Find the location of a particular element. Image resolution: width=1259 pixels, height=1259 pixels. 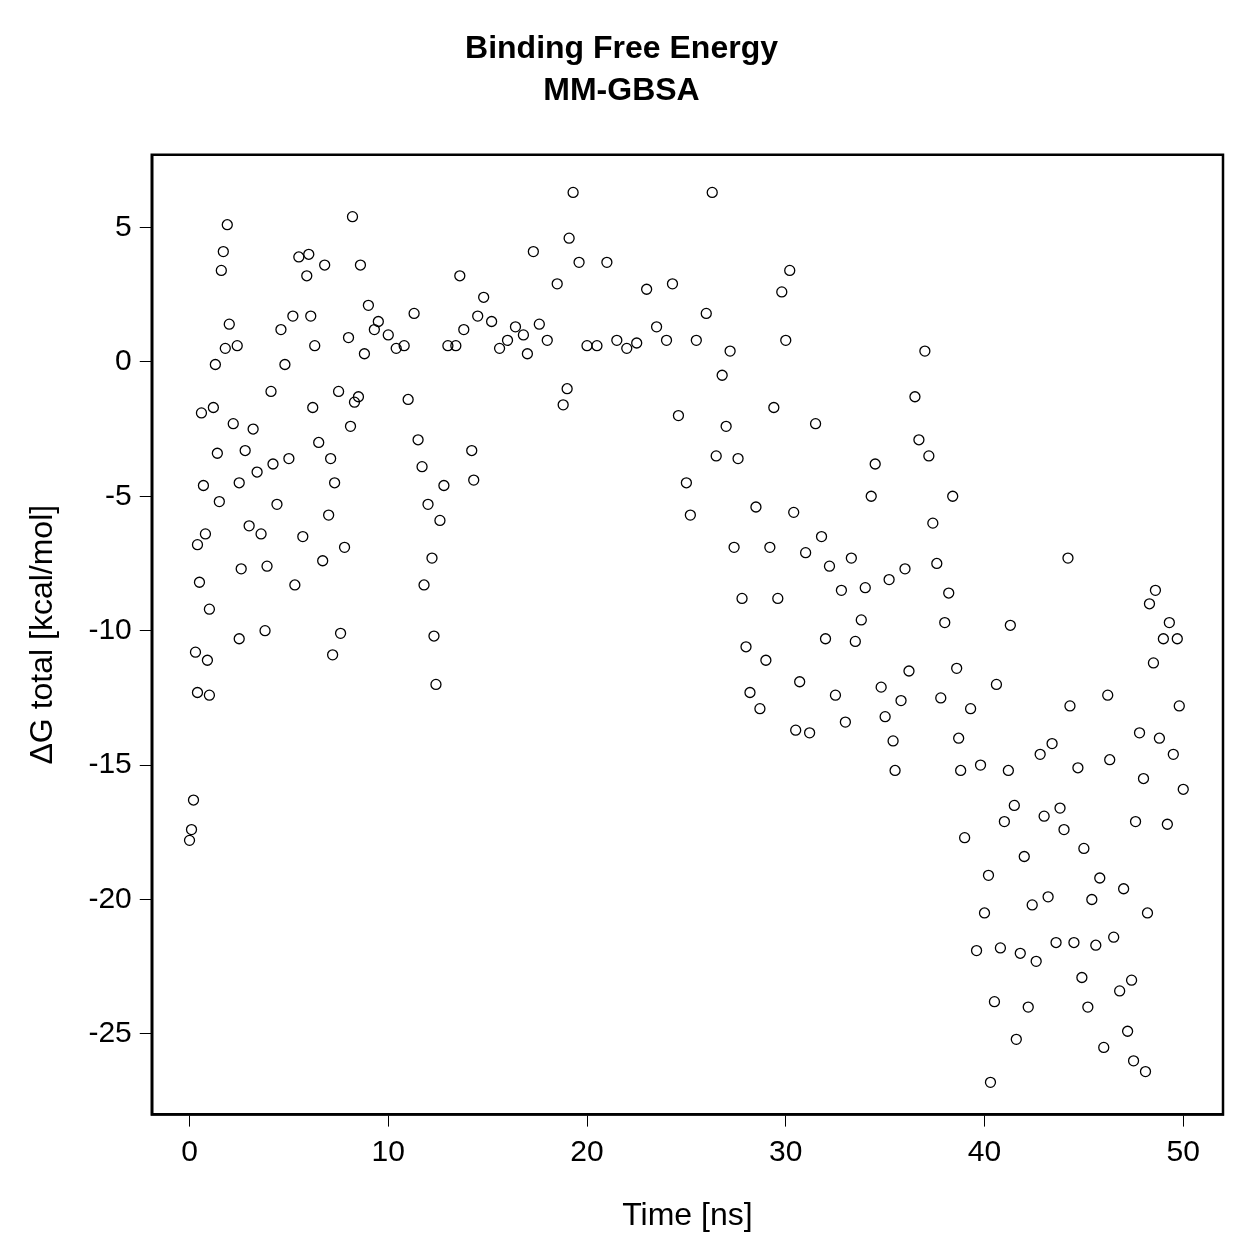

y-tick-label: -5 is located at coordinates (118, 494).